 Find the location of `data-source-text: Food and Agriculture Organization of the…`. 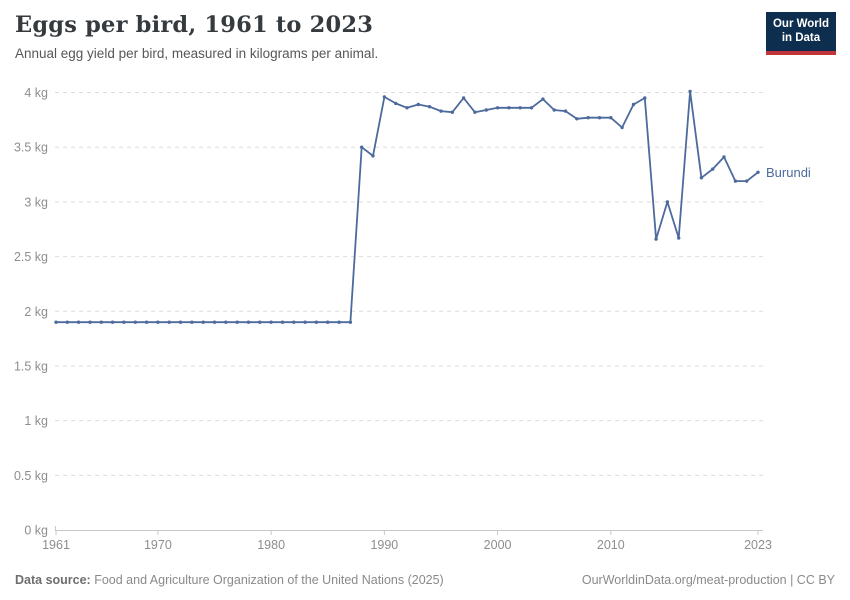

data-source-text: Food and Agriculture Organization of the… is located at coordinates (267, 580).